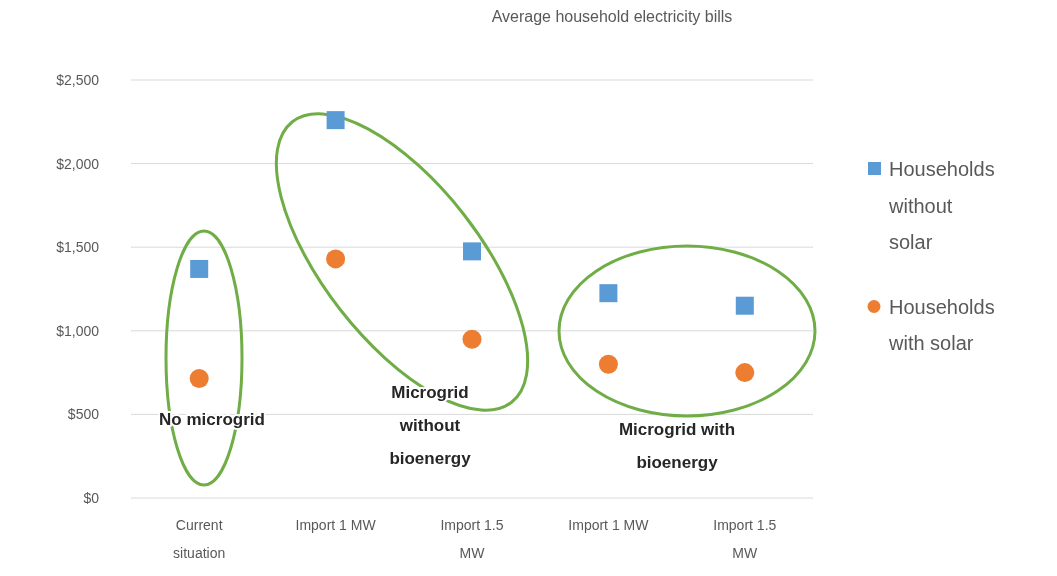  What do you see at coordinates (78, 247) in the screenshot?
I see `y-tick-label: $1,500` at bounding box center [78, 247].